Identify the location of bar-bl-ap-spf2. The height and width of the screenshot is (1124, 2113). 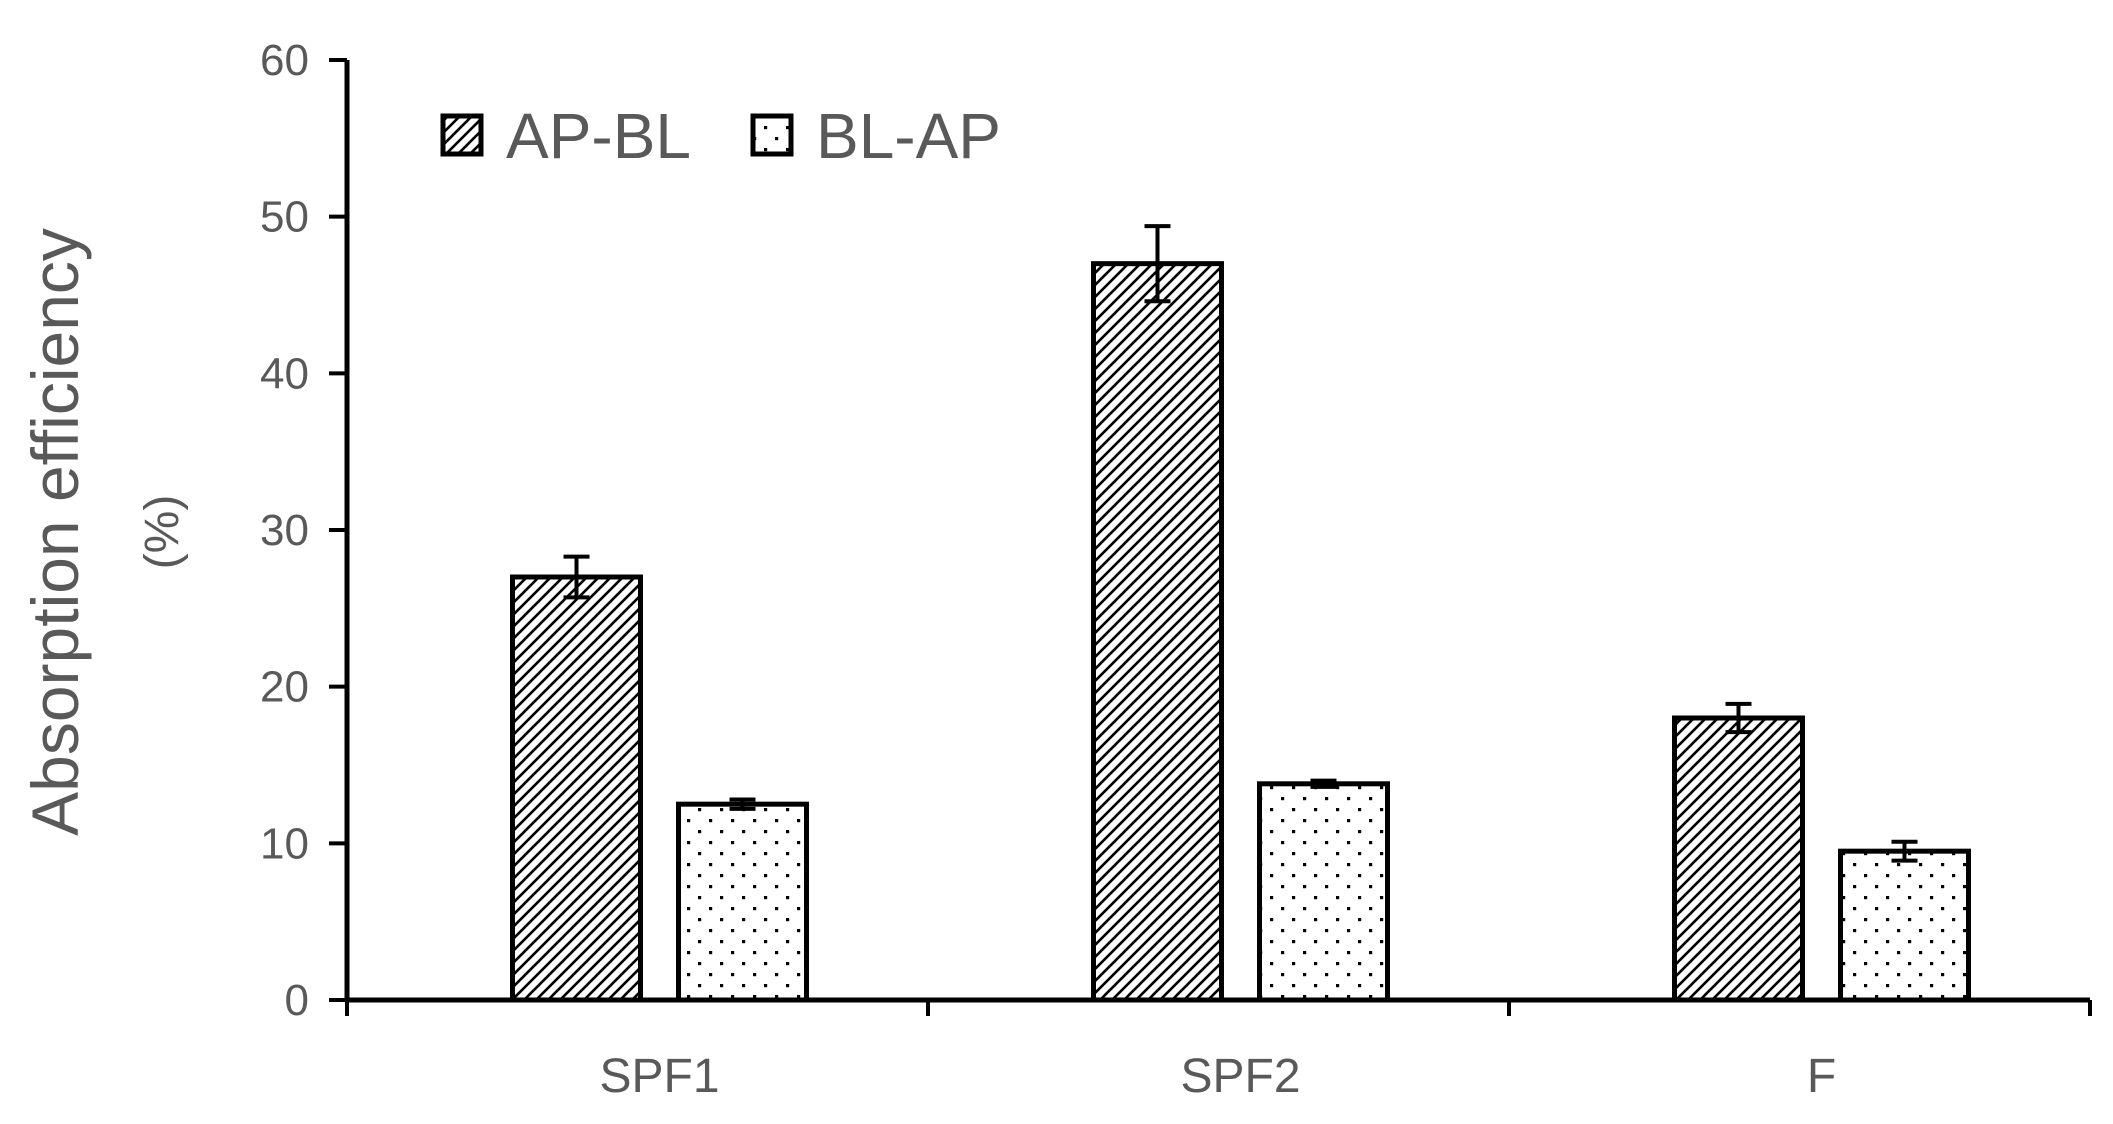
(1323, 892).